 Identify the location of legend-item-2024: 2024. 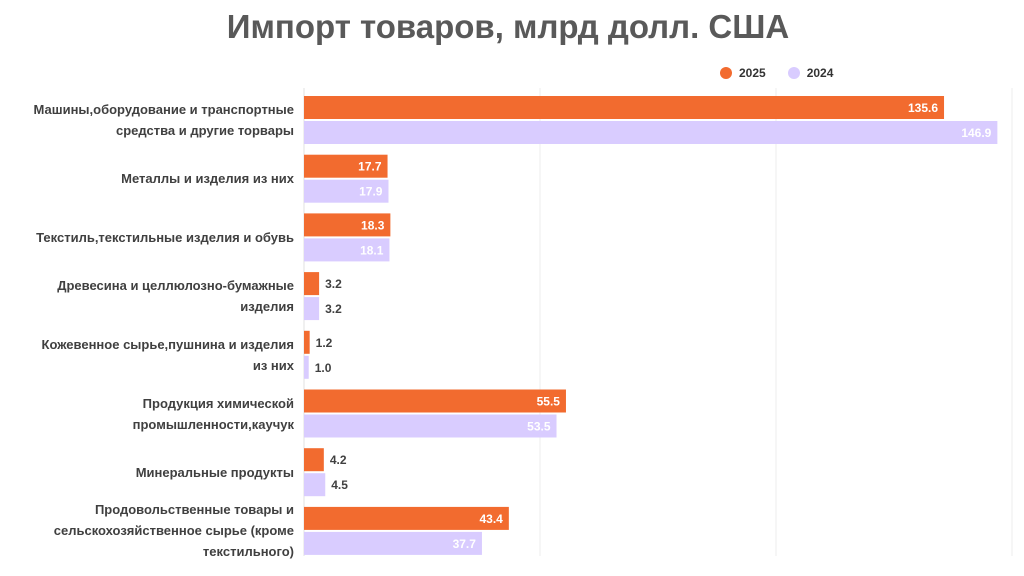
(810, 73).